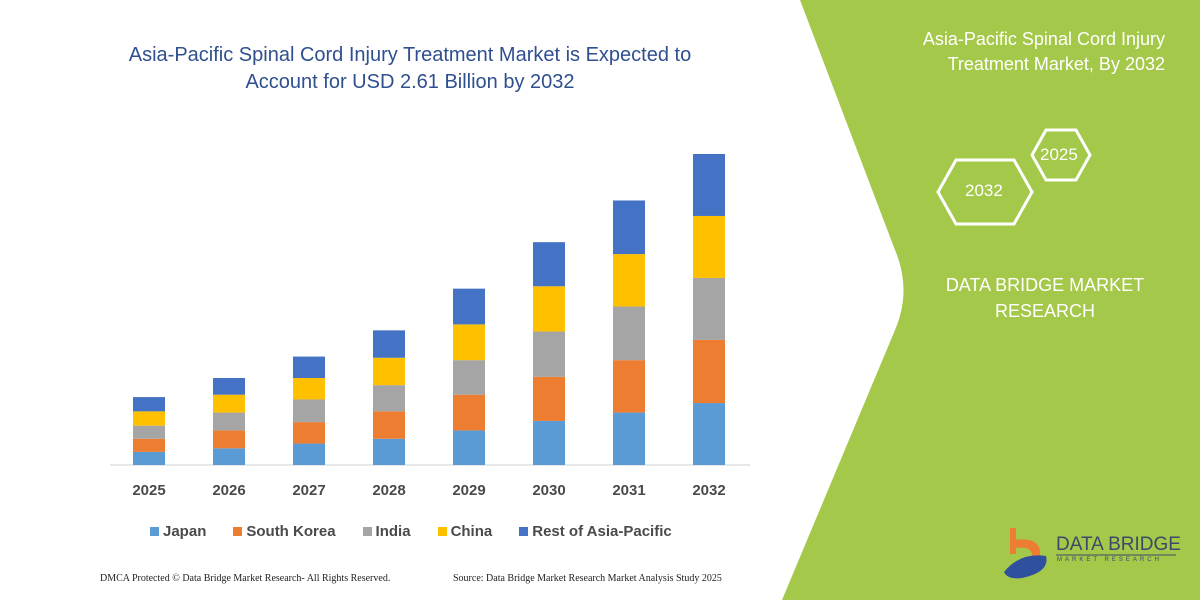 This screenshot has width=1200, height=600. I want to click on x-tick-label: 2027, so click(308, 490).